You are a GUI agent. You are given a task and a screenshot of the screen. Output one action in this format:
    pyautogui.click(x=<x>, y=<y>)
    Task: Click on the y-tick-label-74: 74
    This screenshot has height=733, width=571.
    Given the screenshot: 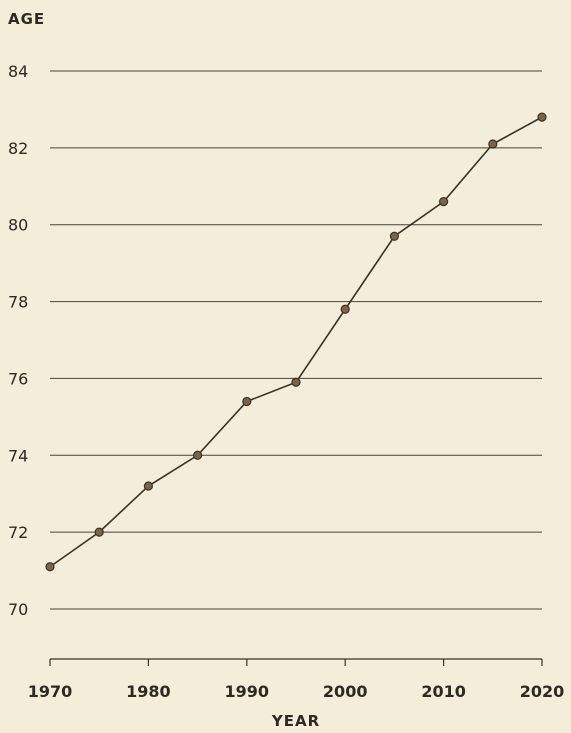 What is the action you would take?
    pyautogui.click(x=18, y=455)
    